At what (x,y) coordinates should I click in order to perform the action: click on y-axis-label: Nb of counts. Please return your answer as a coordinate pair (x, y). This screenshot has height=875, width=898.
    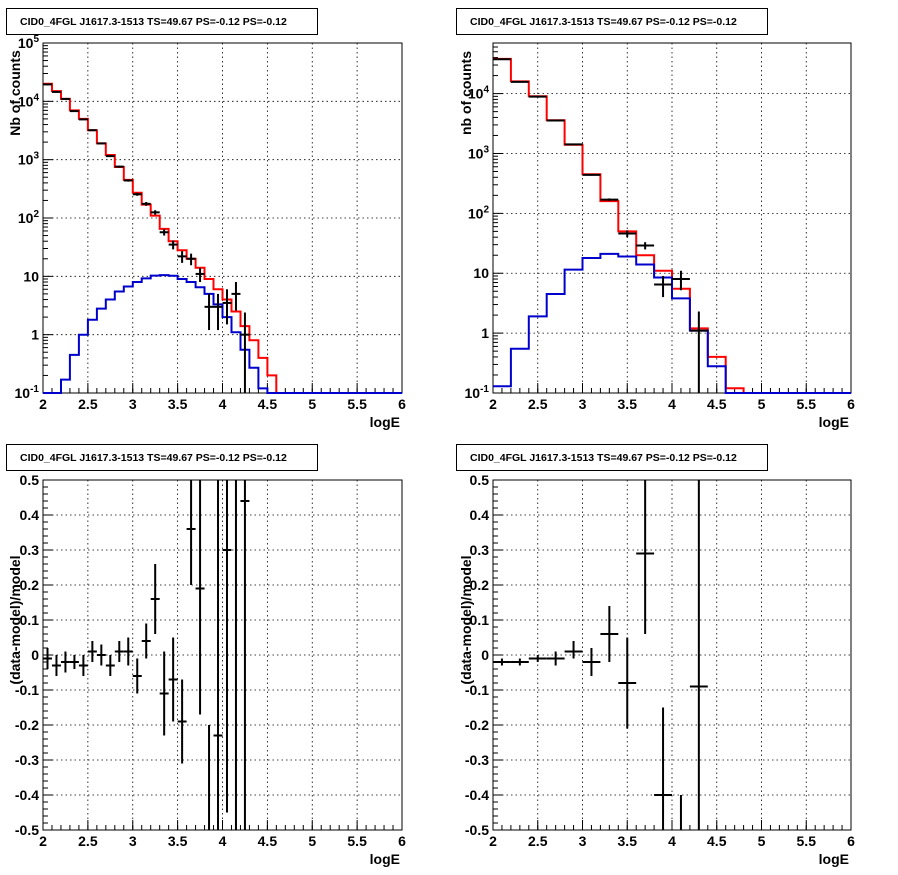
    Looking at the image, I should click on (15, 93).